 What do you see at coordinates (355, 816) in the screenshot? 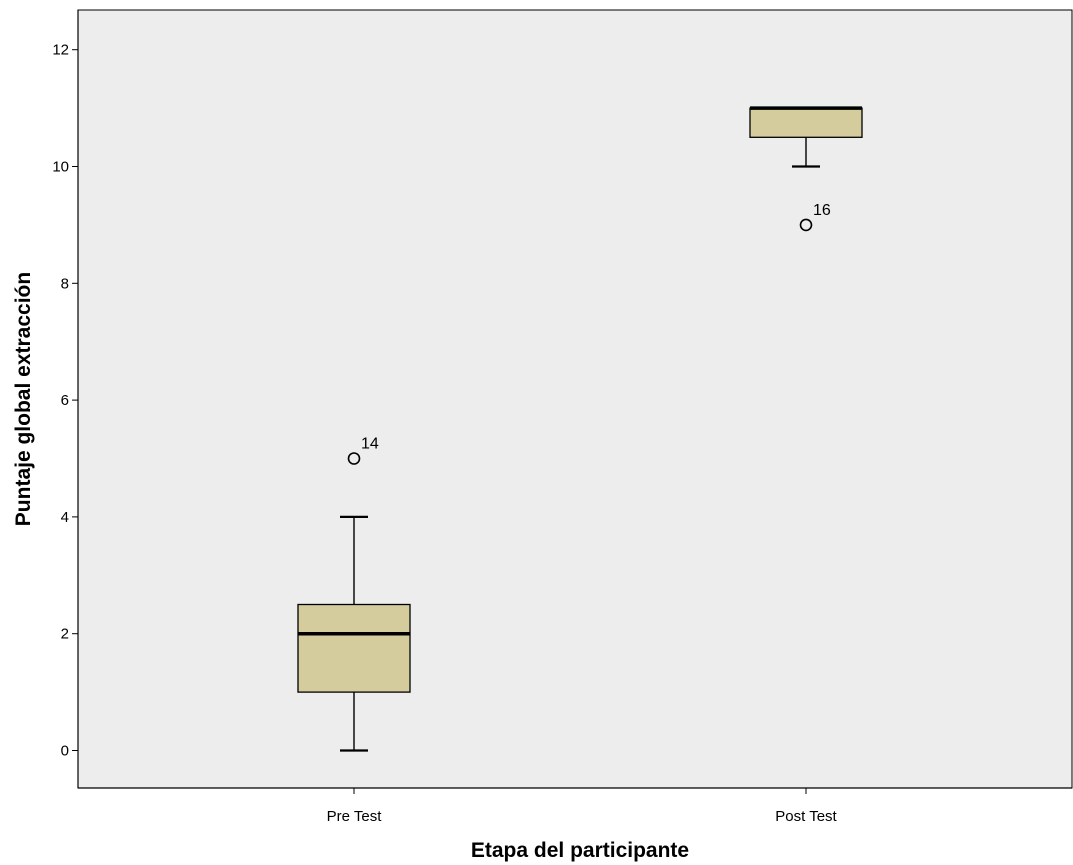
I see `x-tick-label: Pre Test` at bounding box center [355, 816].